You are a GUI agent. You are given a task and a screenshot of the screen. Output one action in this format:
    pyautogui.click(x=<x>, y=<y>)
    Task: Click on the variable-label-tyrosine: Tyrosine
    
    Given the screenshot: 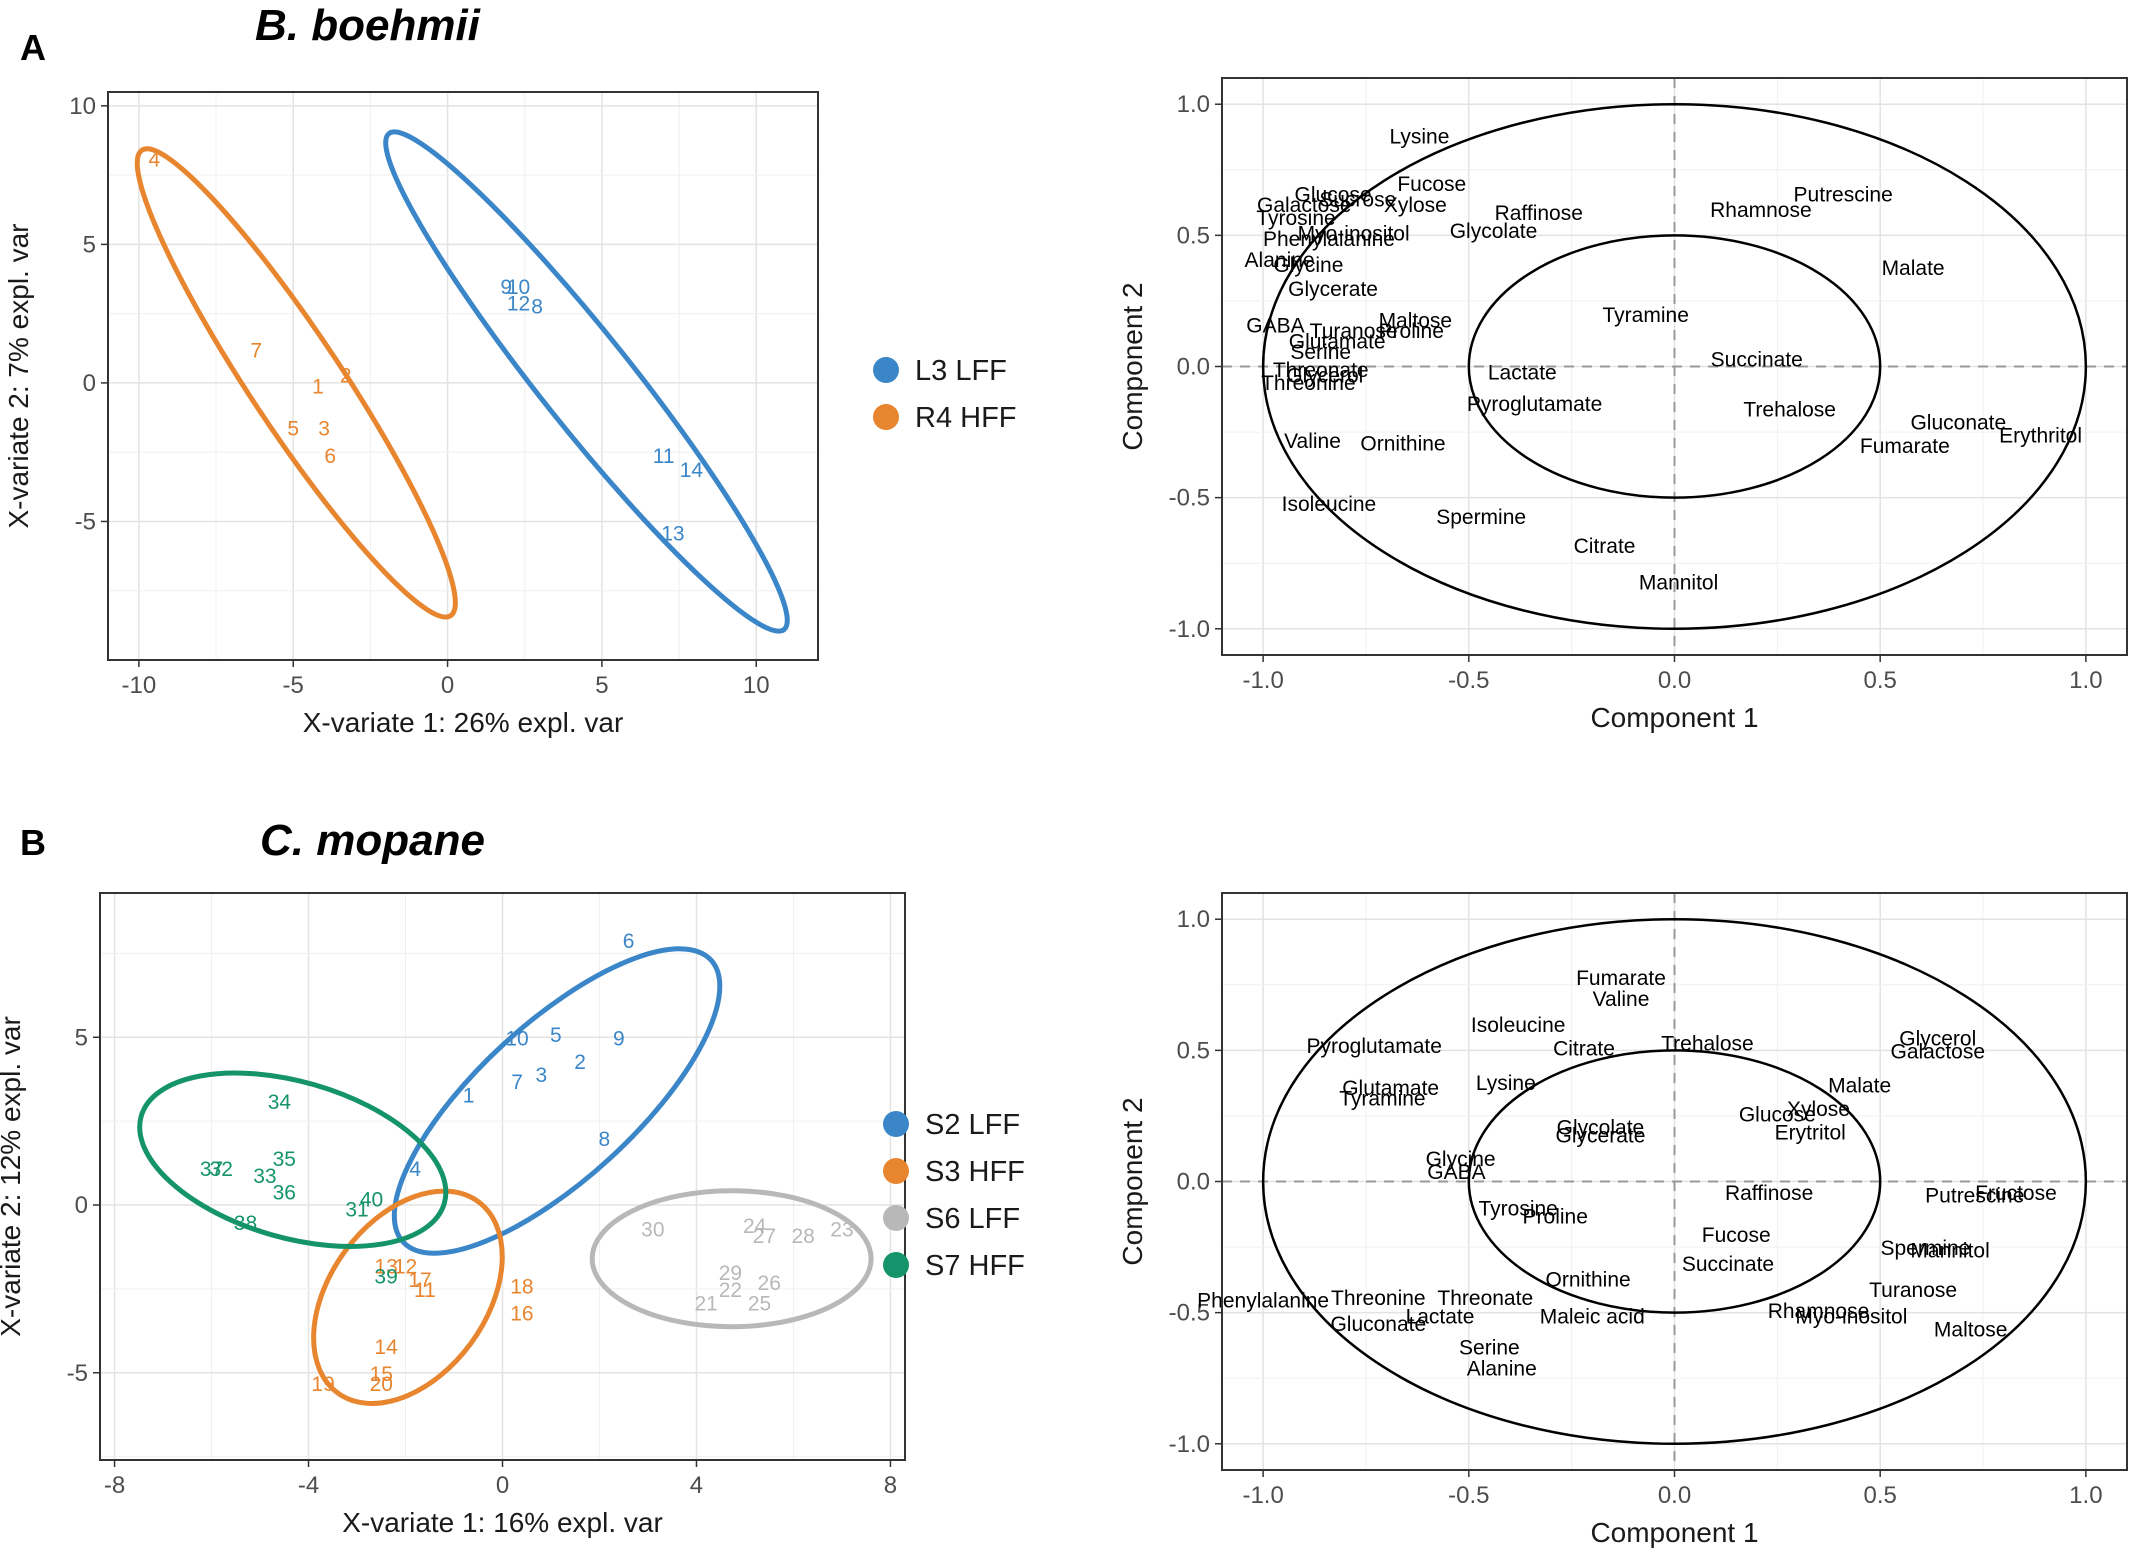 What is the action you would take?
    pyautogui.click(x=1295, y=218)
    